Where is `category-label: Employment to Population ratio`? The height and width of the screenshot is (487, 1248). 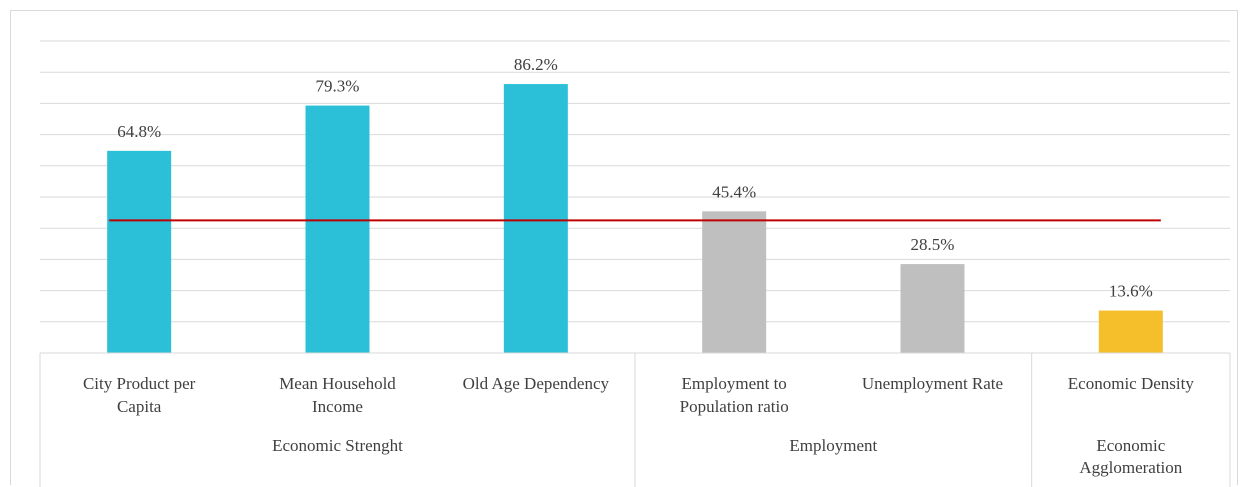 category-label: Employment to Population ratio is located at coordinates (734, 395).